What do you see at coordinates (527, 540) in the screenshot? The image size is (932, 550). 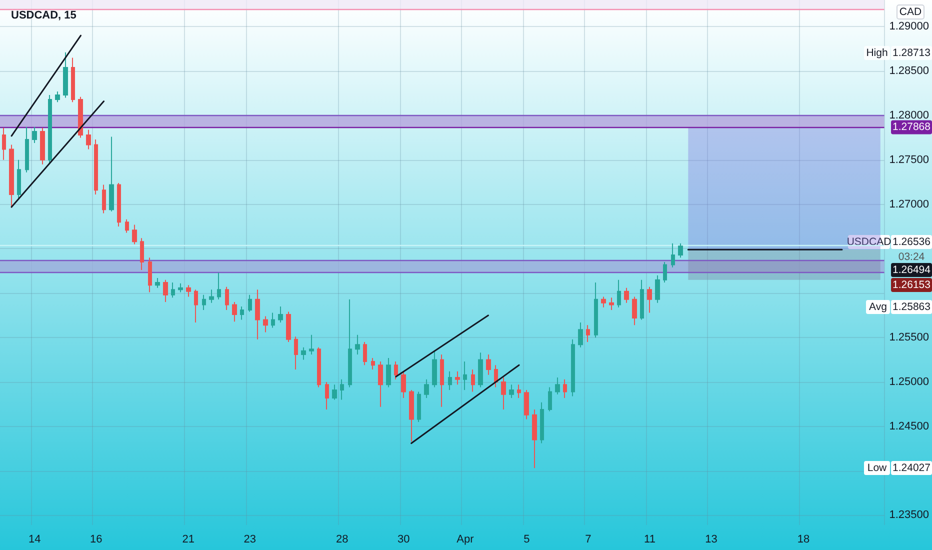 I see `x-tick-label: 5` at bounding box center [527, 540].